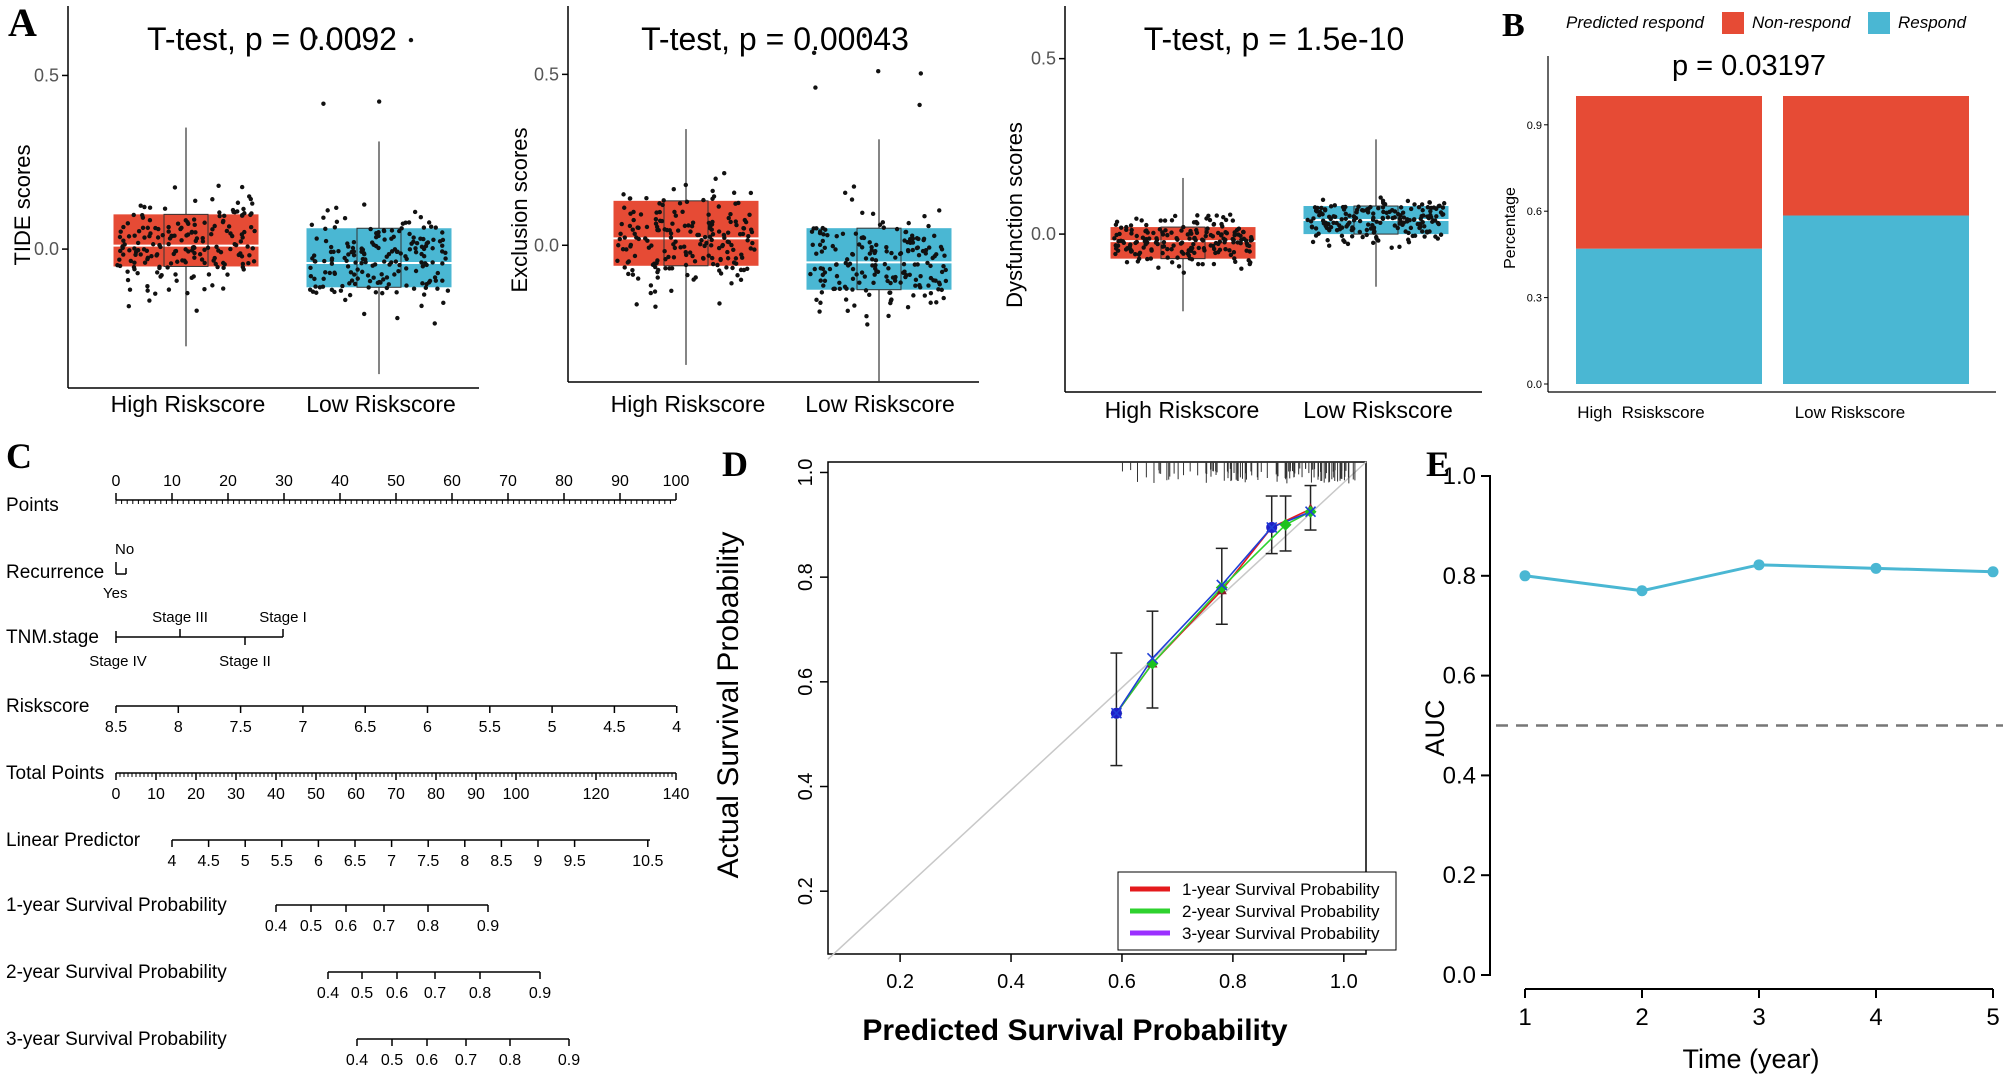 The image size is (2004, 1082). I want to click on nomogram-tick-label: 0.6, so click(427, 1060).